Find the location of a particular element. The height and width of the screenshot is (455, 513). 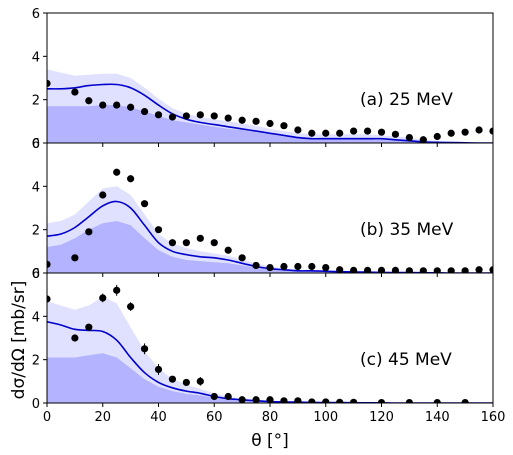

x-tick-label: 160 is located at coordinates (493, 417).